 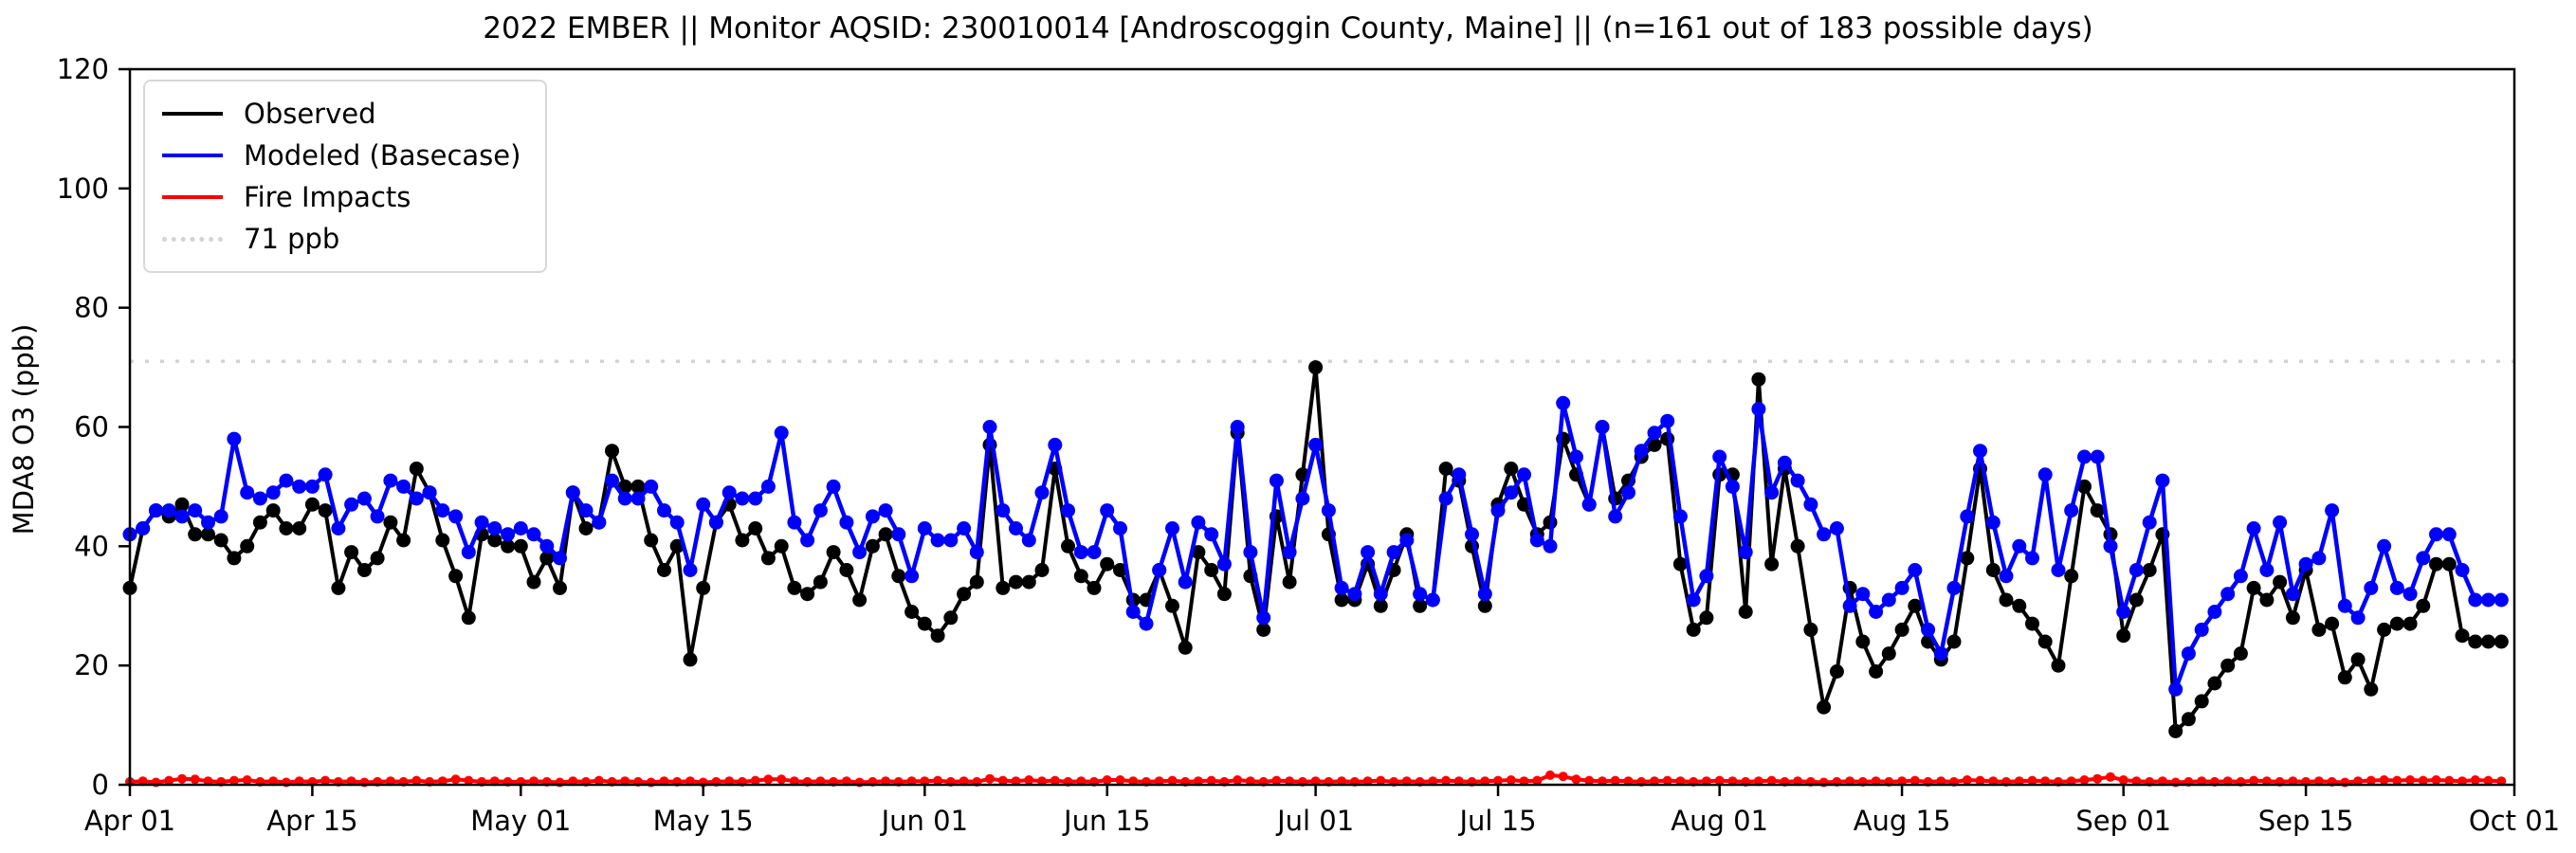 I want to click on x-tick-label: Apr 15, so click(x=311, y=821).